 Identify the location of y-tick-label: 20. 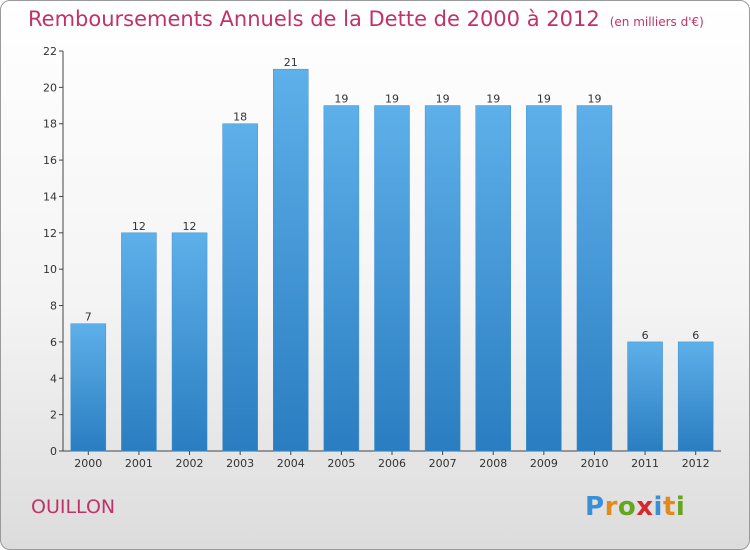
(50, 87).